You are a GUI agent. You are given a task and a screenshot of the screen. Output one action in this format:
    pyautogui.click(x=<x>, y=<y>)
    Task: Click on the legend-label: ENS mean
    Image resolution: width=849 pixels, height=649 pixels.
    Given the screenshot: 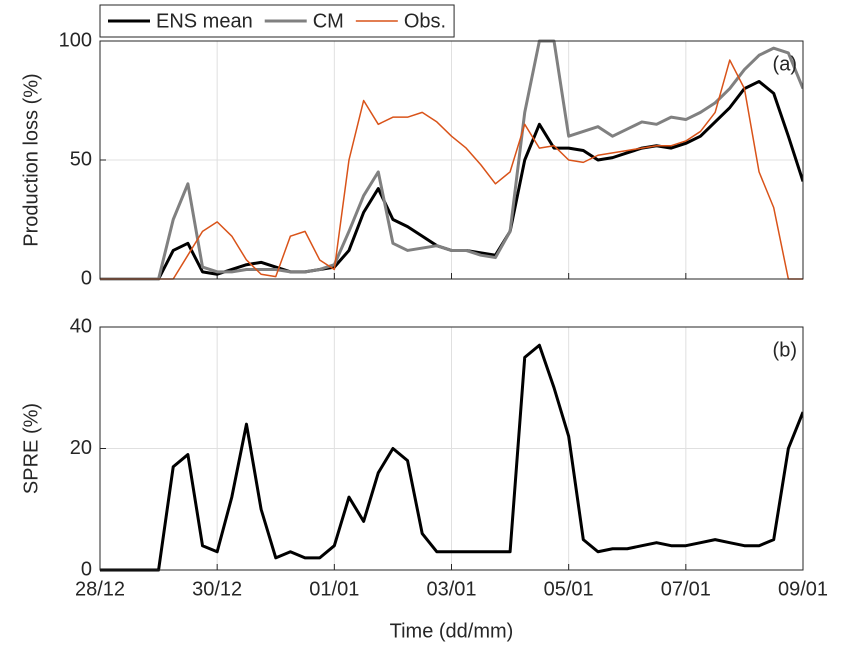 What is the action you would take?
    pyautogui.click(x=204, y=21)
    